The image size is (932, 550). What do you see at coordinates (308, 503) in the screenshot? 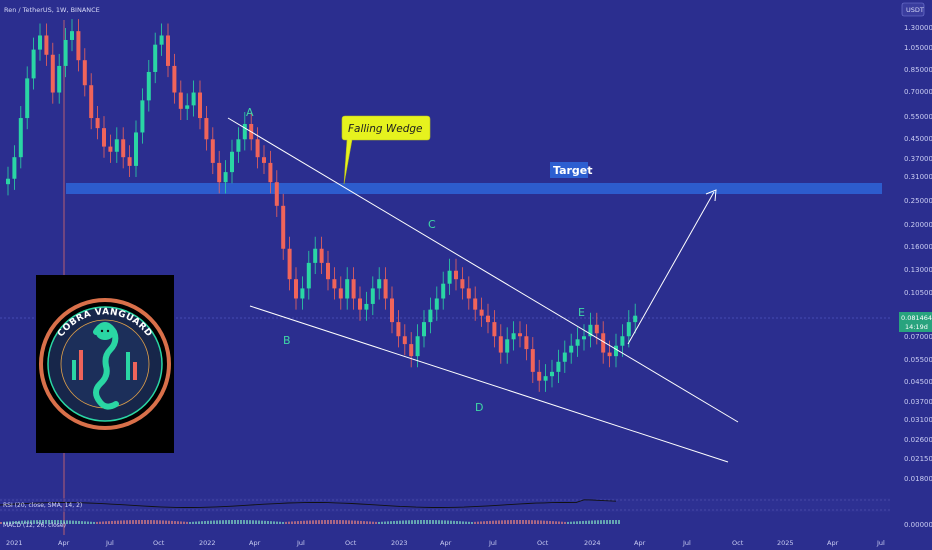
I see `rsi-line` at bounding box center [308, 503].